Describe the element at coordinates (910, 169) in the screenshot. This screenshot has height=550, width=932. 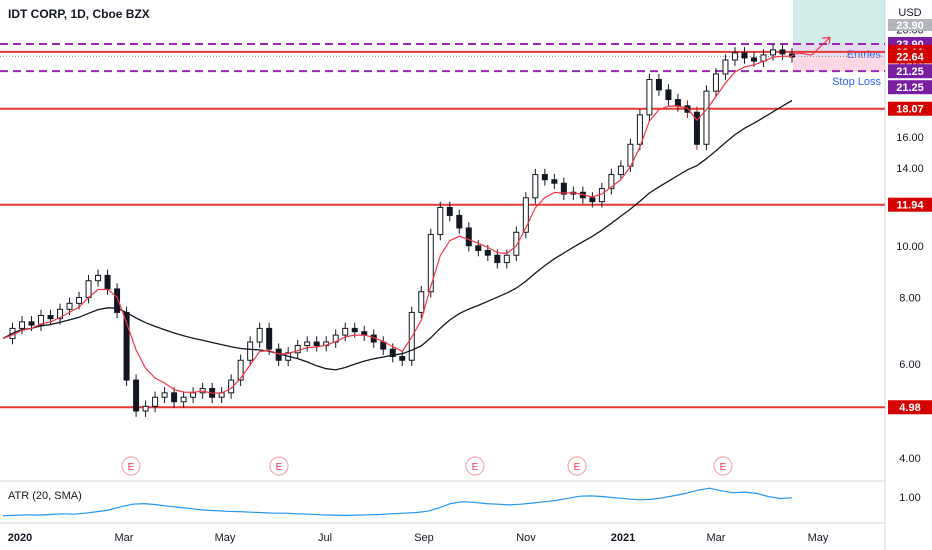
I see `y-tick-label: 14.00` at that location.